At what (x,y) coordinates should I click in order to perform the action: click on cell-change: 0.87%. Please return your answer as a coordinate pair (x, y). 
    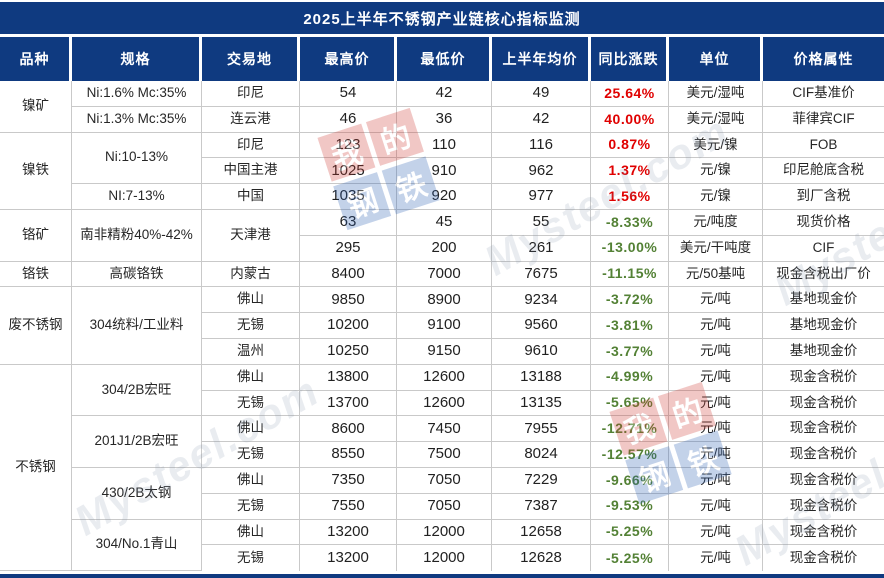
    Looking at the image, I should click on (630, 145).